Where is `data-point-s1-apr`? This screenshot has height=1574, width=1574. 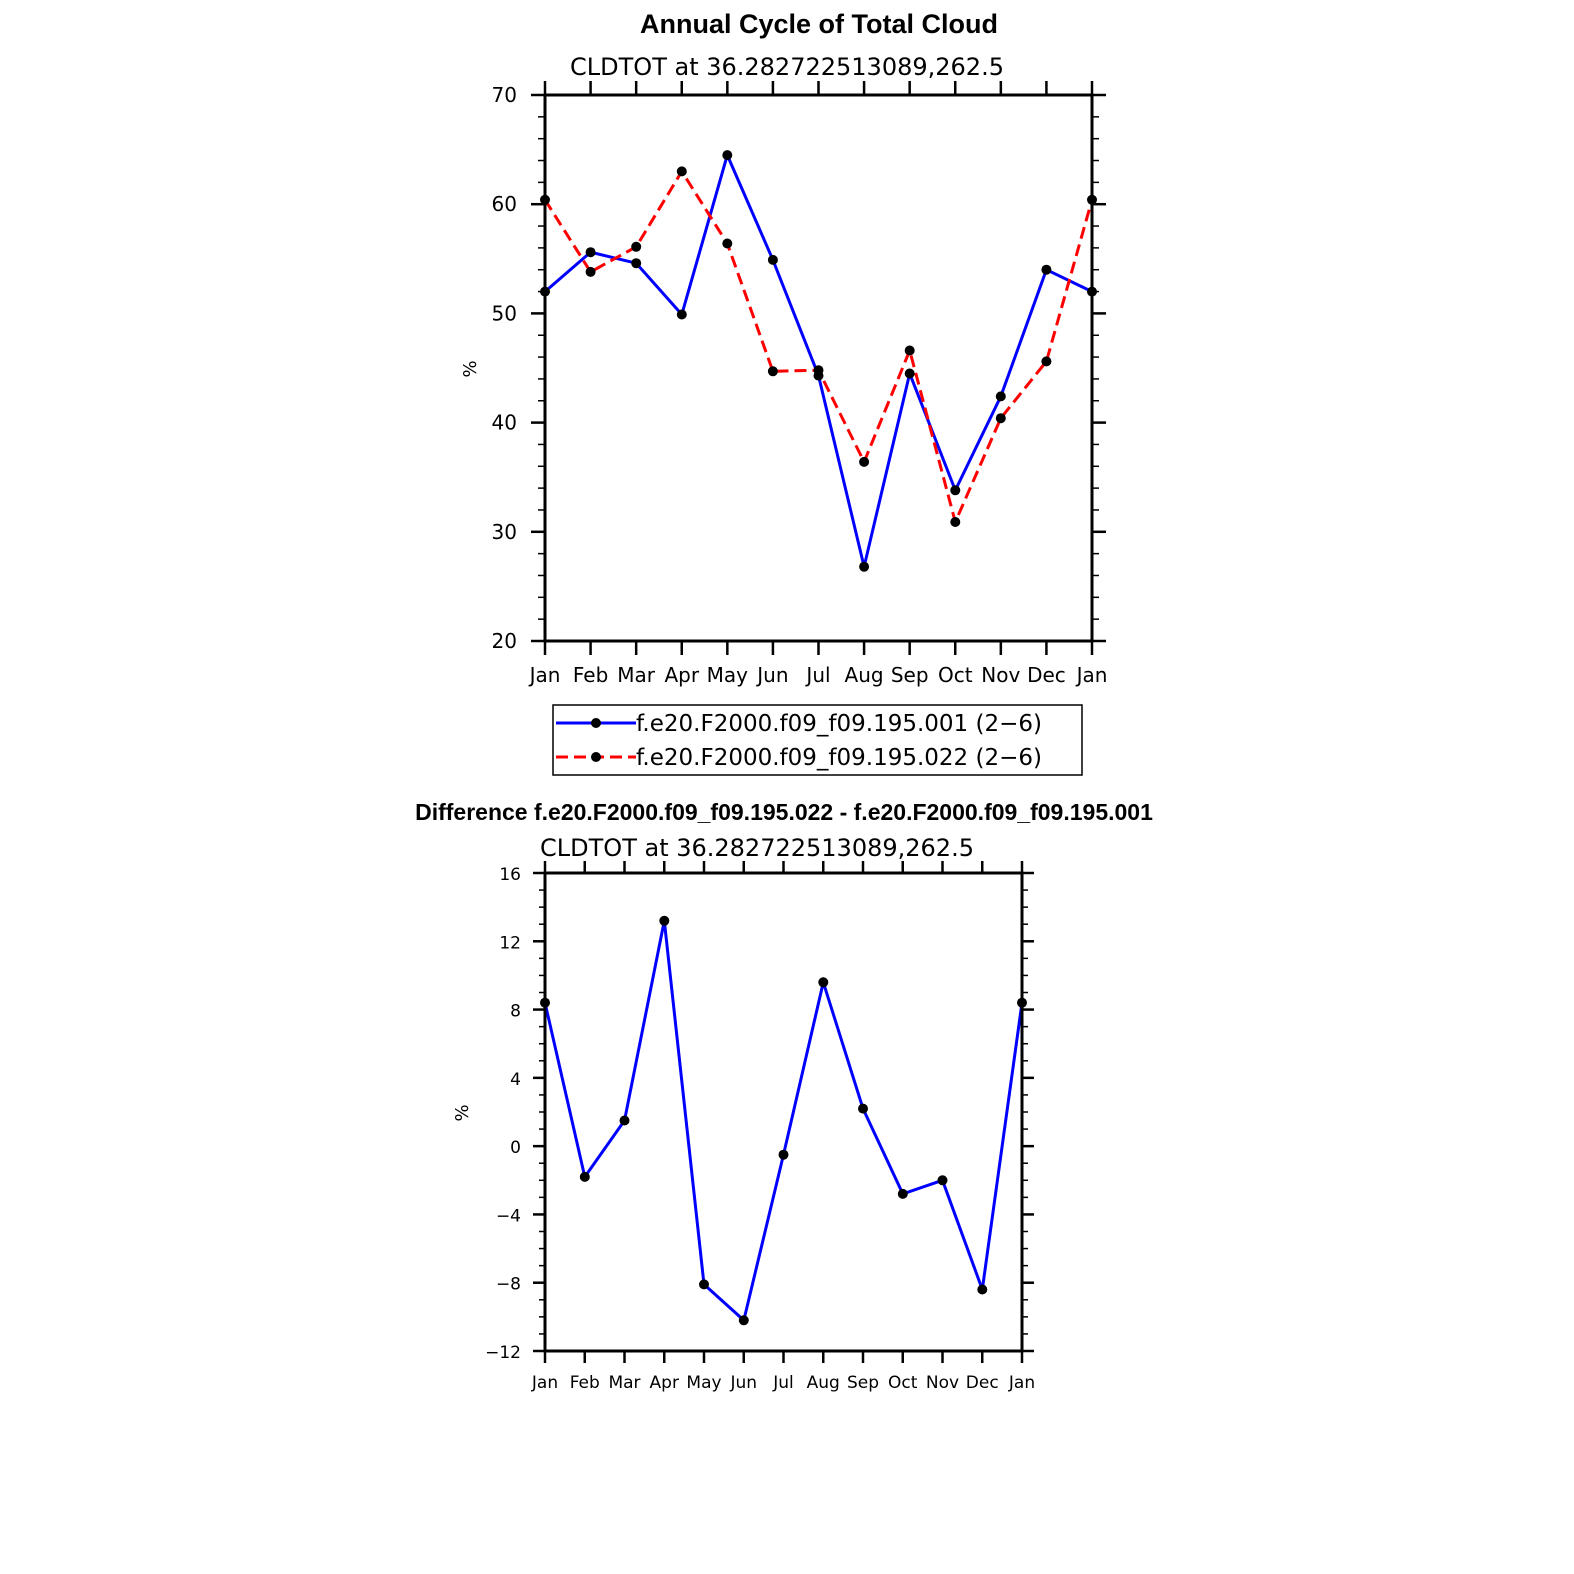 data-point-s1-apr is located at coordinates (681, 171).